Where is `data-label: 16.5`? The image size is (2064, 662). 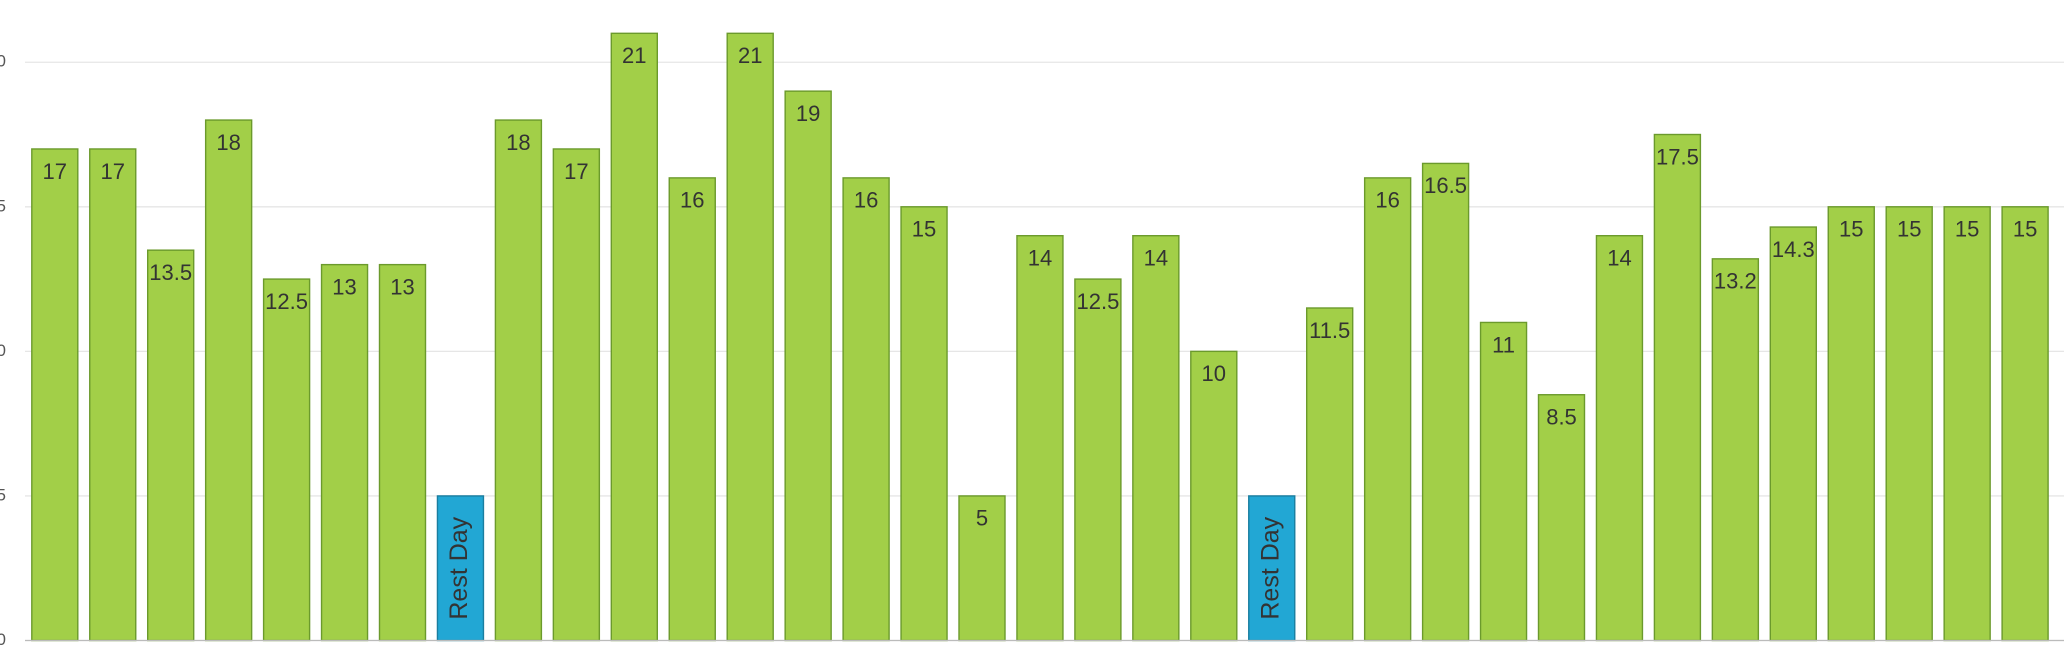 data-label: 16.5 is located at coordinates (1445, 185).